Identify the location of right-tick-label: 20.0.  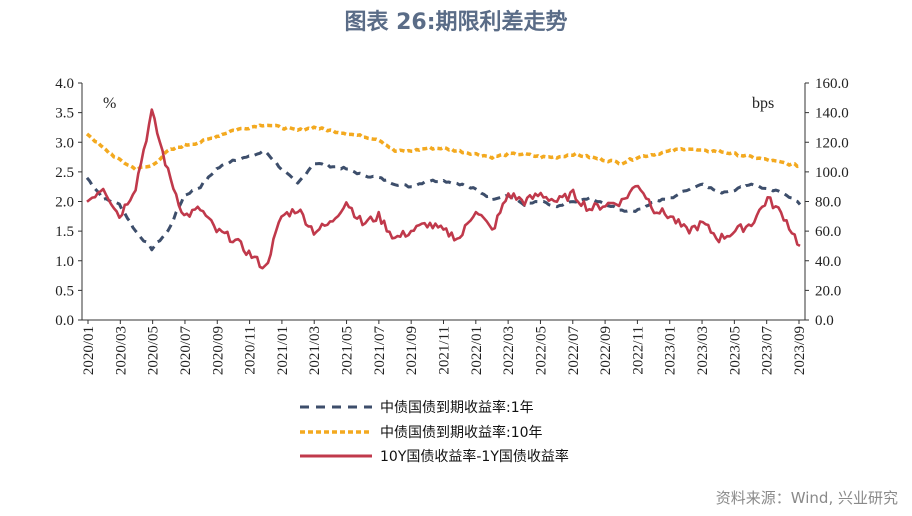
(828, 291).